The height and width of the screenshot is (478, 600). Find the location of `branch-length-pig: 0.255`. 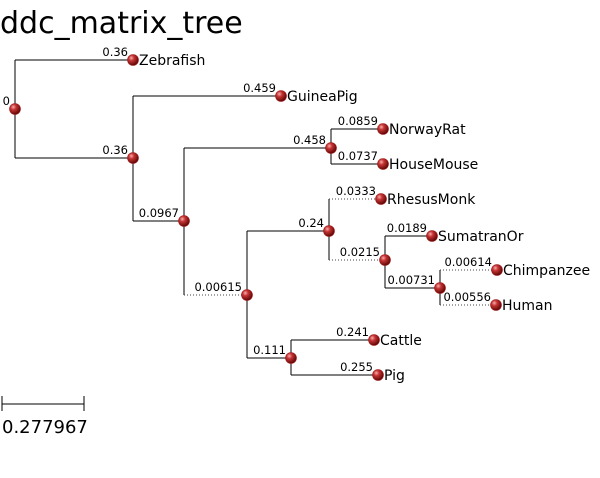

branch-length-pig: 0.255 is located at coordinates (356, 367).